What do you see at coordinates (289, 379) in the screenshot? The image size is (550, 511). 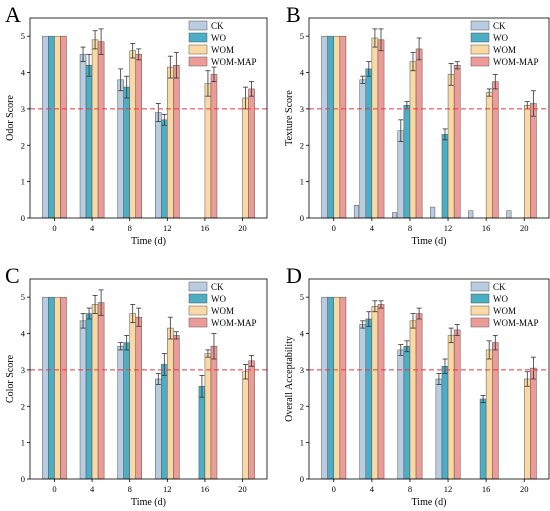 I see `y-axis-title: Overall Acceptability` at bounding box center [289, 379].